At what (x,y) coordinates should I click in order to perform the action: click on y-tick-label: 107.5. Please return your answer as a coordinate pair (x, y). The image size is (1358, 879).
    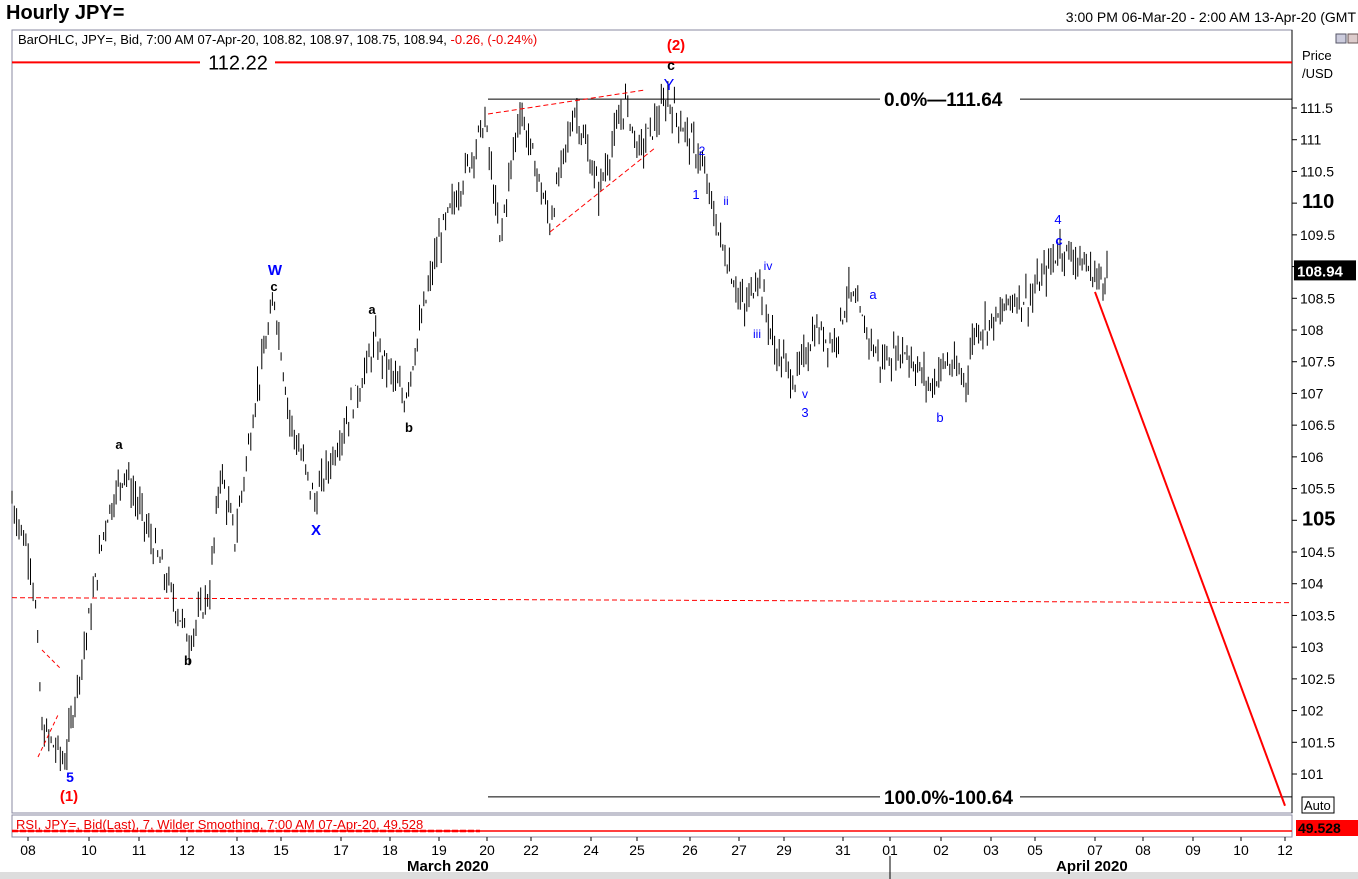
    Looking at the image, I should click on (1317, 362).